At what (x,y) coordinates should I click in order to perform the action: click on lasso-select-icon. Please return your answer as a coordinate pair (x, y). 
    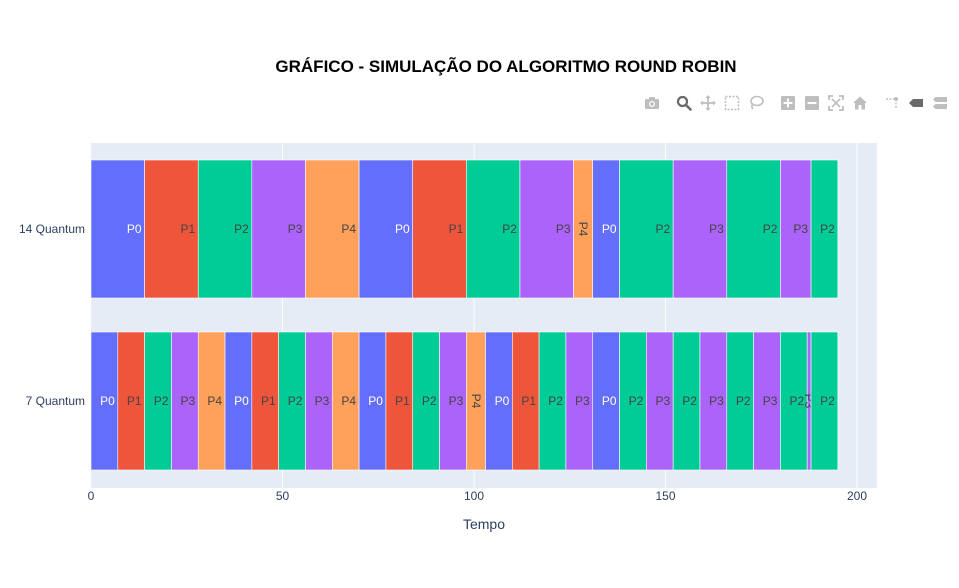
    Looking at the image, I should click on (756, 103).